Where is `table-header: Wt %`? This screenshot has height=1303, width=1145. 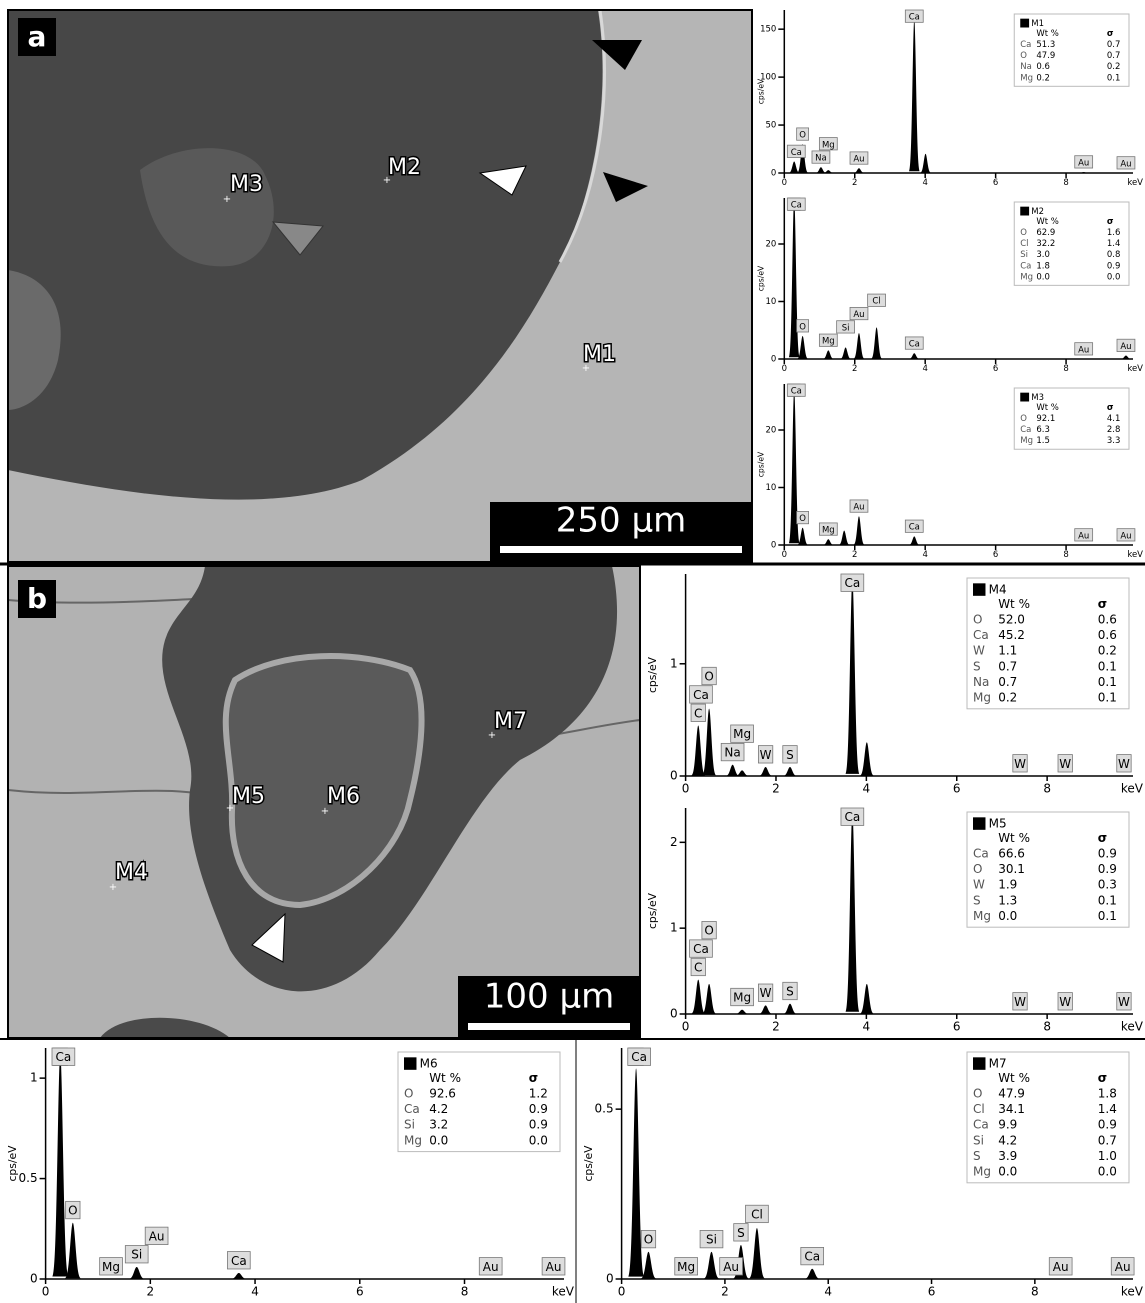
table-header: Wt % is located at coordinates (1047, 408).